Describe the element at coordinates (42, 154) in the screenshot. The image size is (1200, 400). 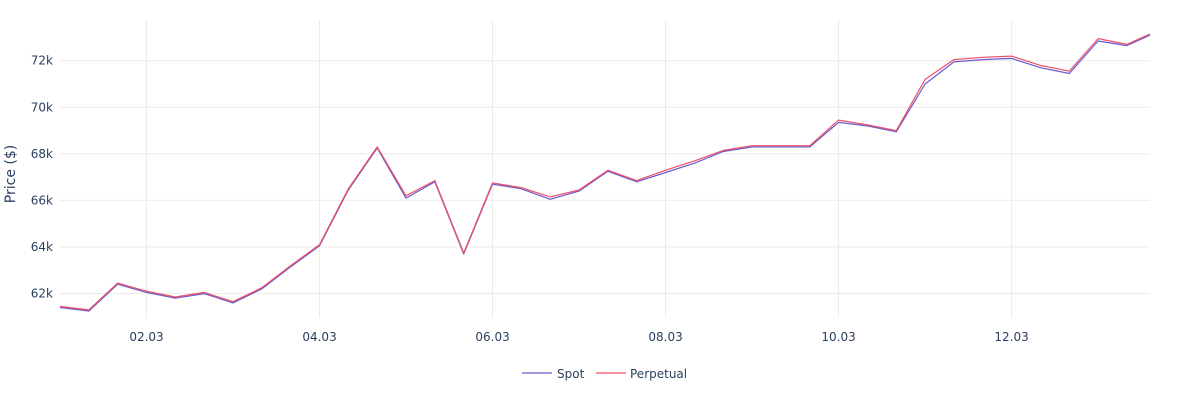
I see `y-tick-label: 68k` at that location.